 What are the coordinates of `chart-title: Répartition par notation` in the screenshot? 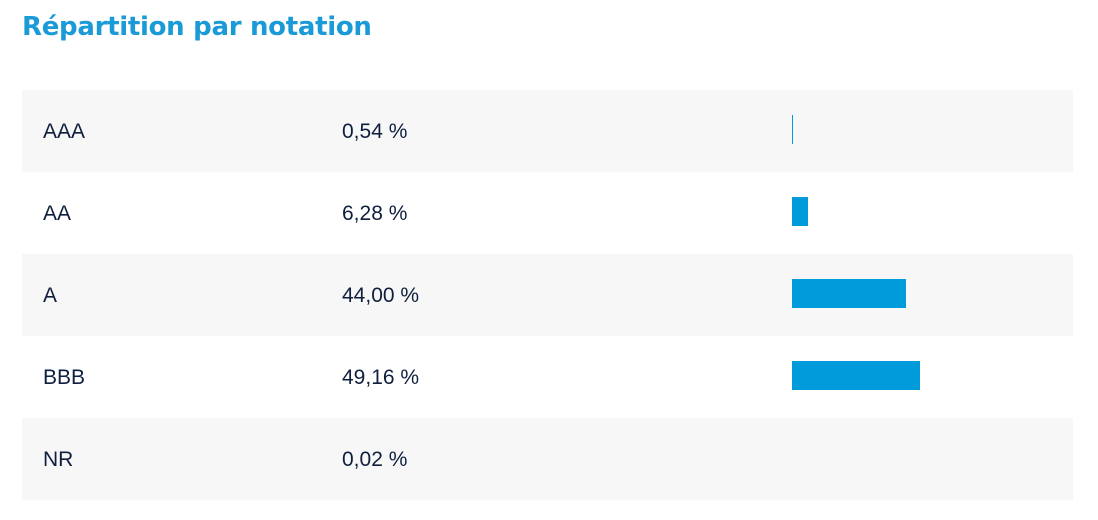 It's located at (197, 27).